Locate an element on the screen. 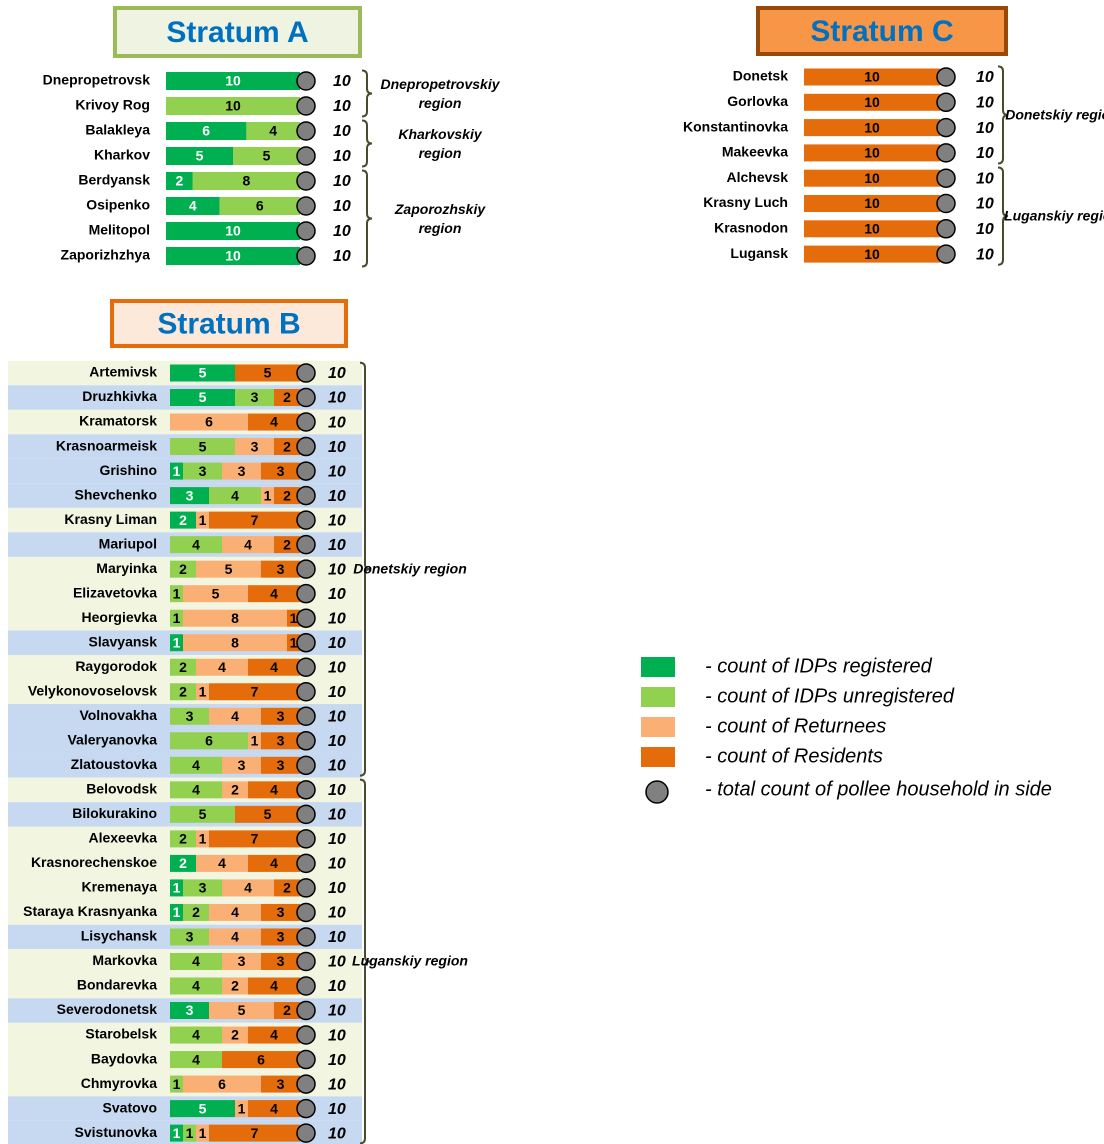 This screenshot has height=1144, width=1104. category-label: Dnepropetrovsk is located at coordinates (97, 80).